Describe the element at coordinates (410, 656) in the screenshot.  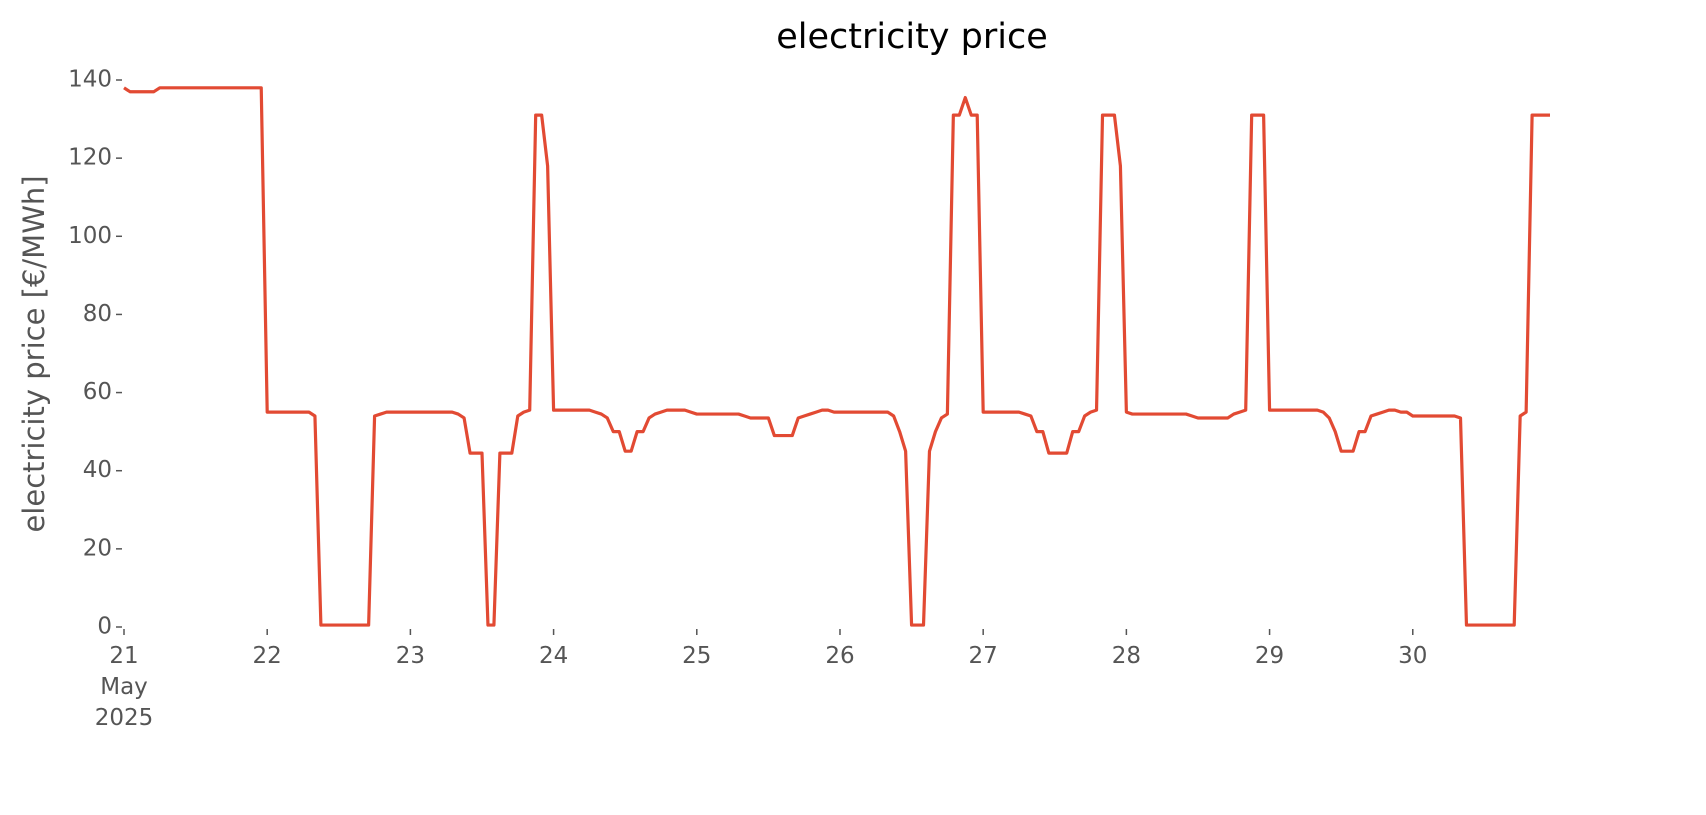
I see `x-tick-label: 23` at that location.